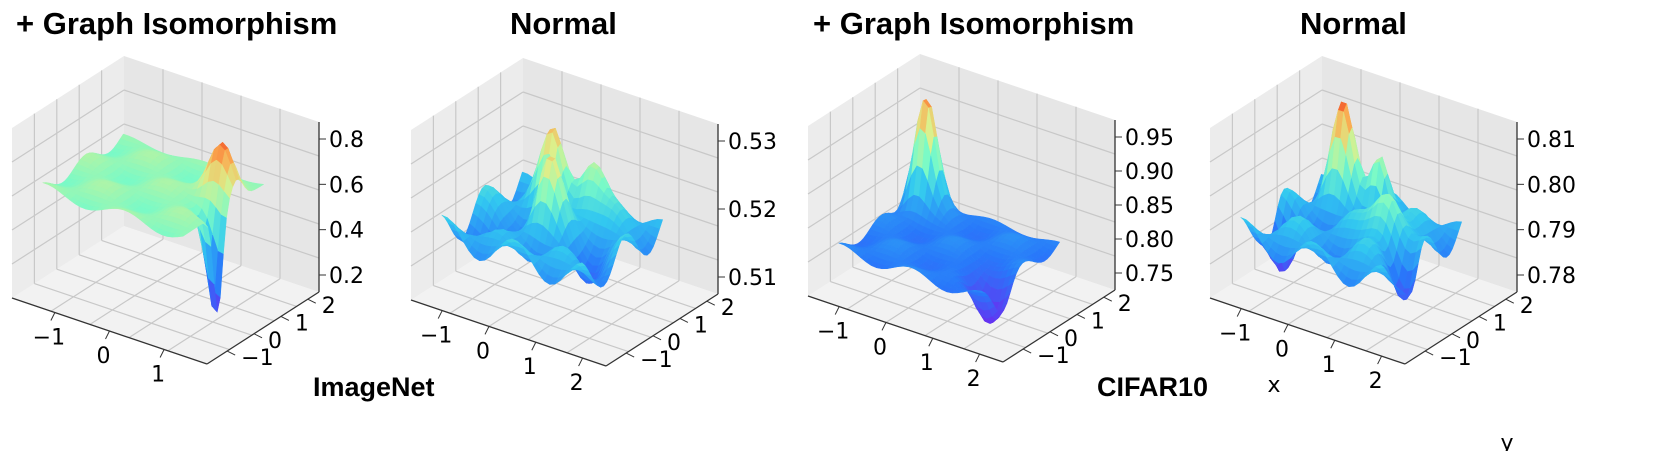 The image size is (1661, 451). What do you see at coordinates (346, 140) in the screenshot?
I see `z-tick-label: 0.8` at bounding box center [346, 140].